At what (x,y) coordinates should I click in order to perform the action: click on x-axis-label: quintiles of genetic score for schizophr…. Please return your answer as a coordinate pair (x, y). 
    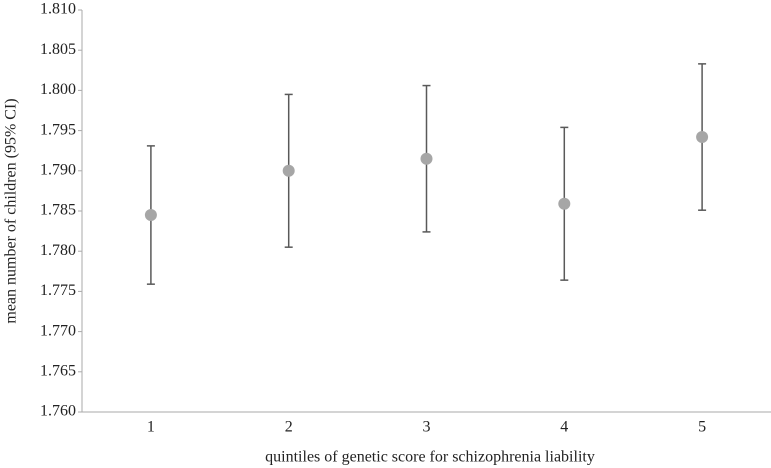
    Looking at the image, I should click on (430, 457).